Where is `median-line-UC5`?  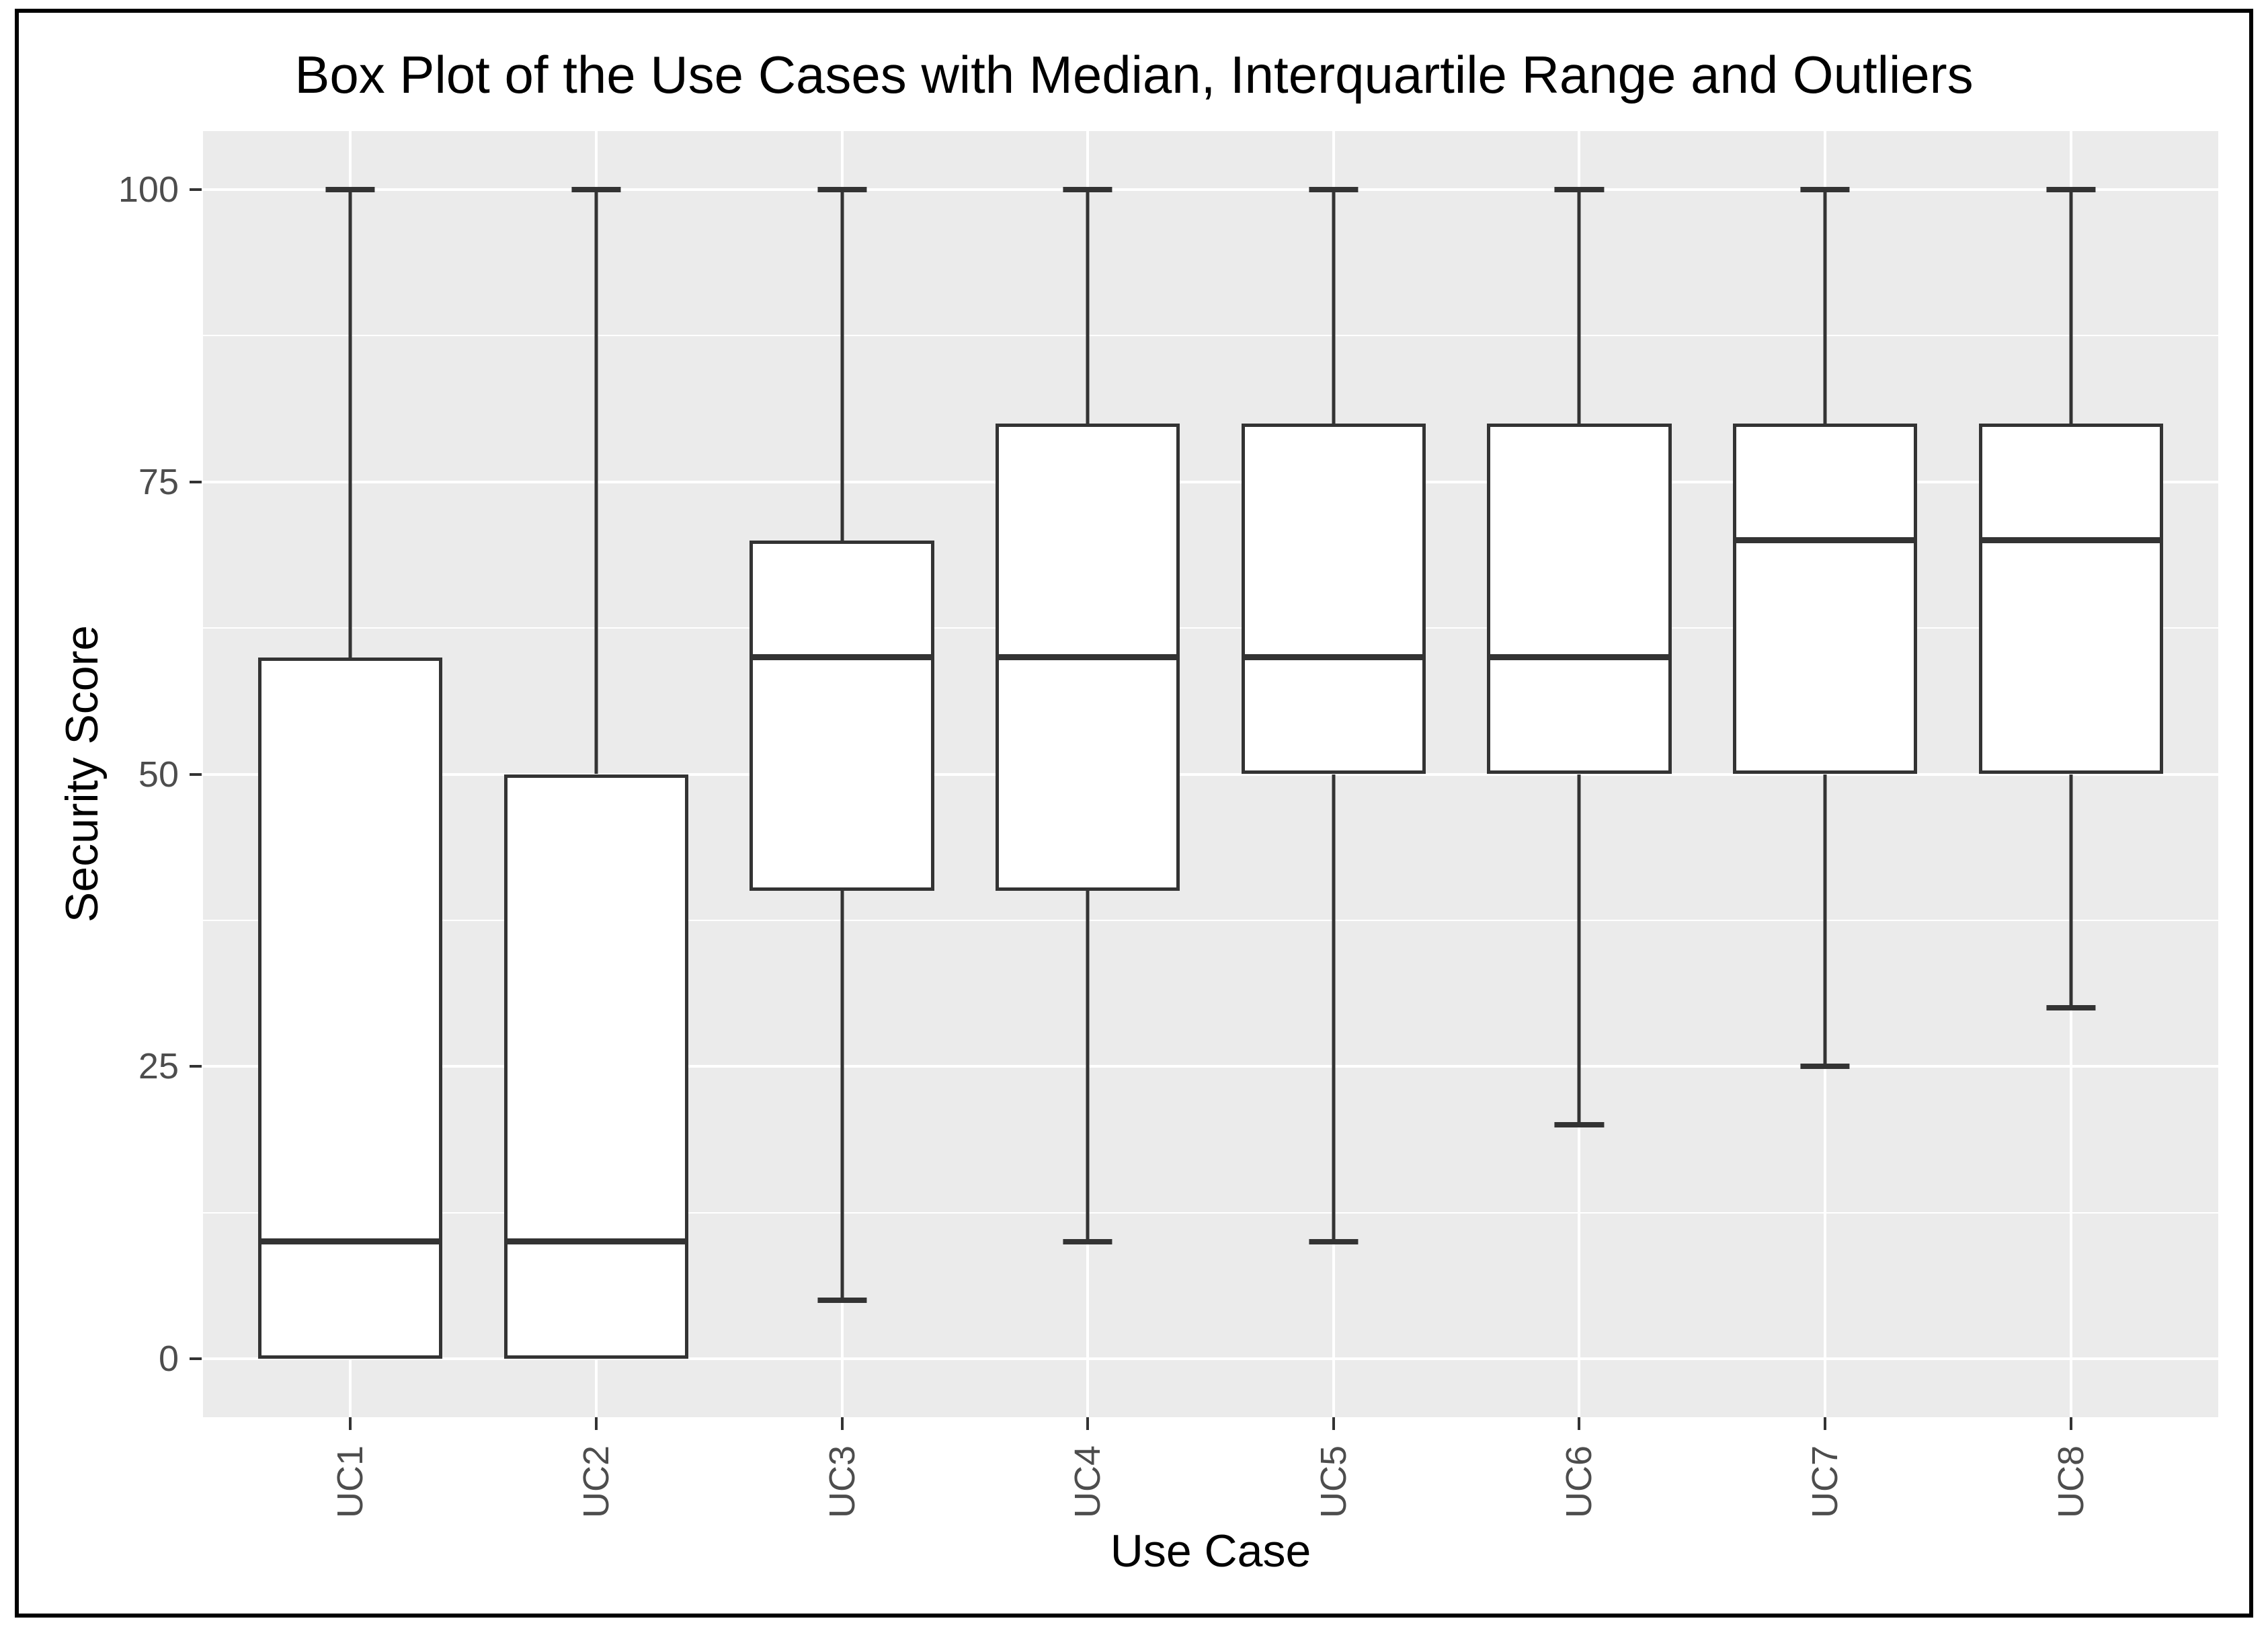 median-line-UC5 is located at coordinates (1333, 656).